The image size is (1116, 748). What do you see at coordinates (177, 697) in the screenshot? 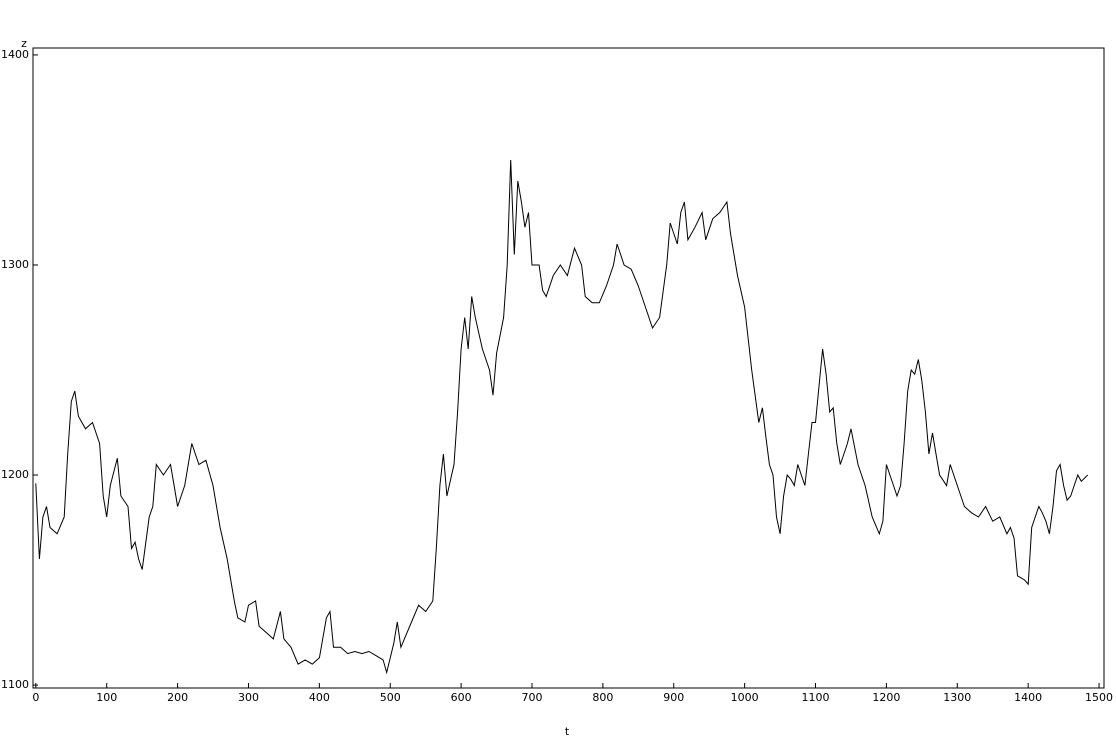
I see `x-tick-label: 200` at bounding box center [177, 697].